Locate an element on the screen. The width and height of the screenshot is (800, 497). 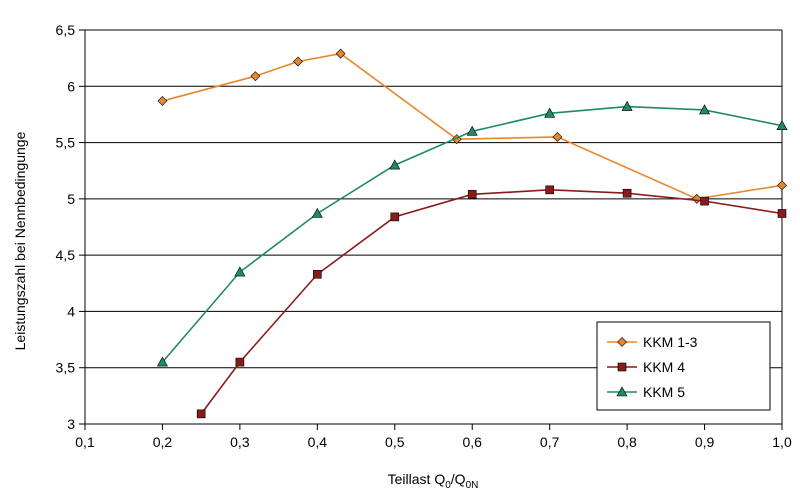
legend-label: KKM 5 is located at coordinates (664, 392).